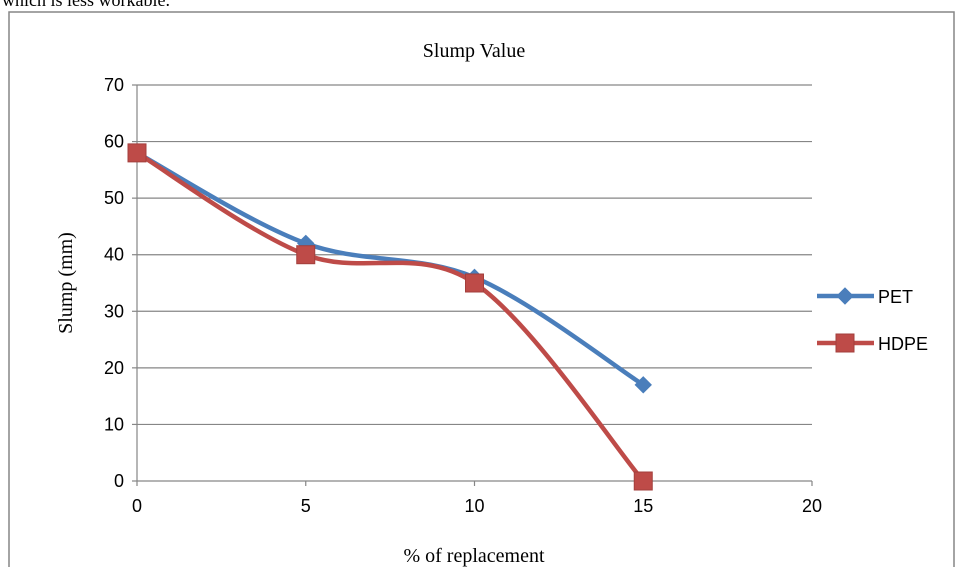 Image resolution: width=956 pixels, height=567 pixels. What do you see at coordinates (114, 311) in the screenshot?
I see `y-tick-label: 30` at bounding box center [114, 311].